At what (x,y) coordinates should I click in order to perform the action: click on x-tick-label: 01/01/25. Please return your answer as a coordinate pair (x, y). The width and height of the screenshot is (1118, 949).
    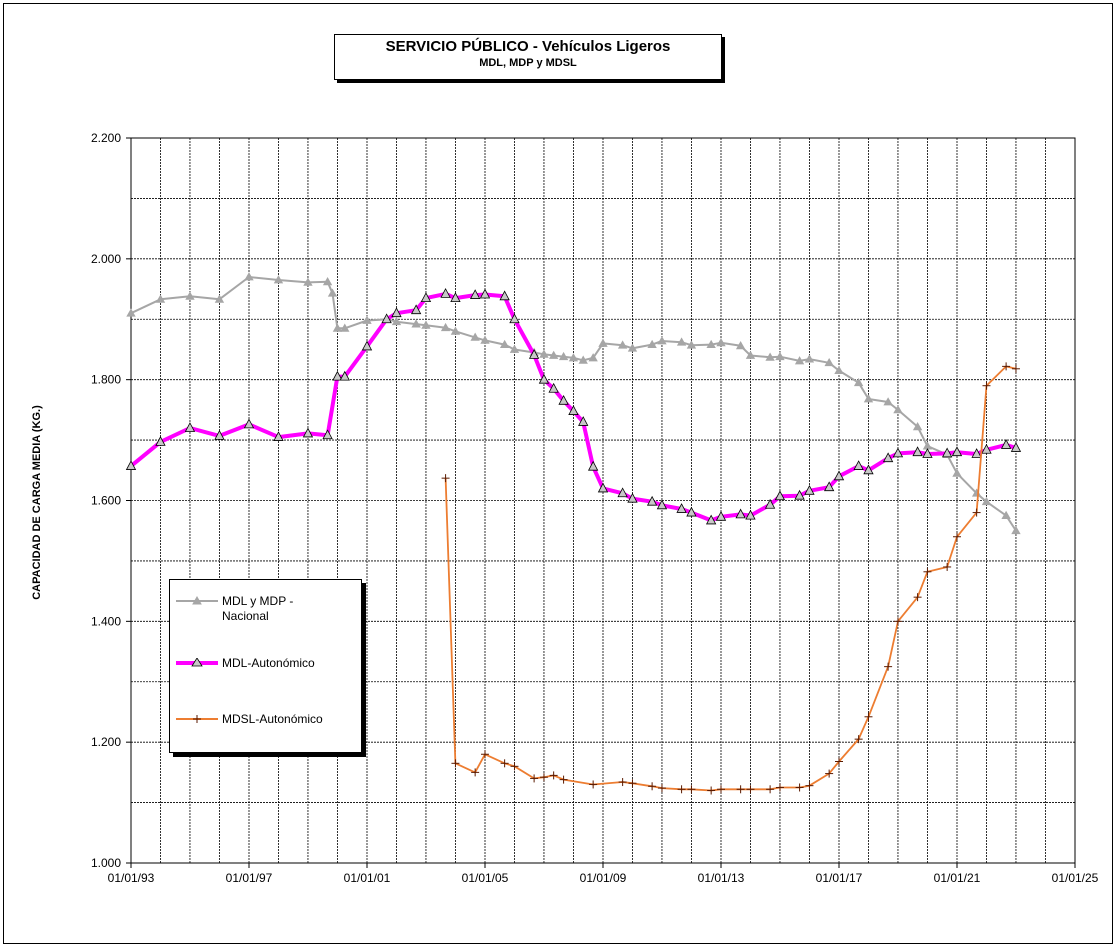
    Looking at the image, I should click on (1075, 878).